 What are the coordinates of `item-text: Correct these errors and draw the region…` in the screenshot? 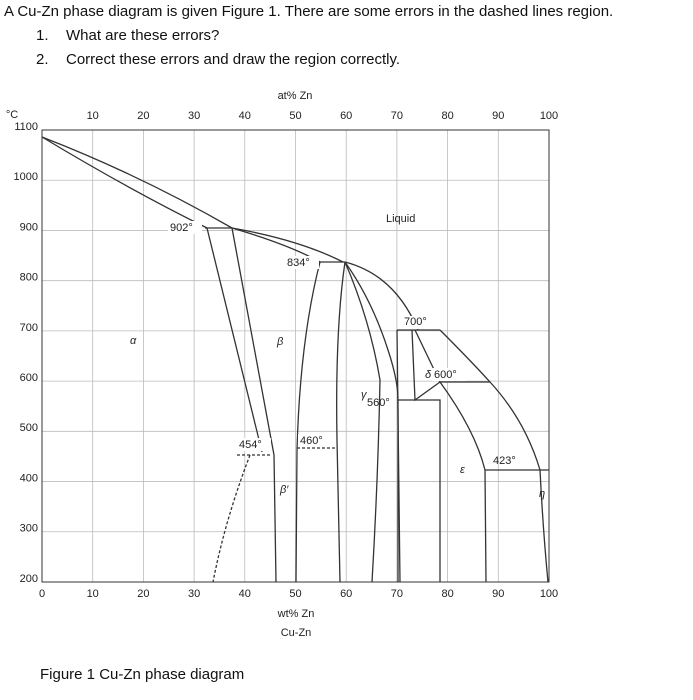 It's located at (233, 59).